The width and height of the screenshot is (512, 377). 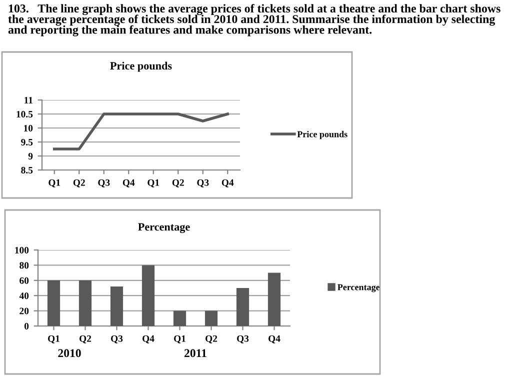 What do you see at coordinates (22, 250) in the screenshot?
I see `y-tick-label: 100` at bounding box center [22, 250].